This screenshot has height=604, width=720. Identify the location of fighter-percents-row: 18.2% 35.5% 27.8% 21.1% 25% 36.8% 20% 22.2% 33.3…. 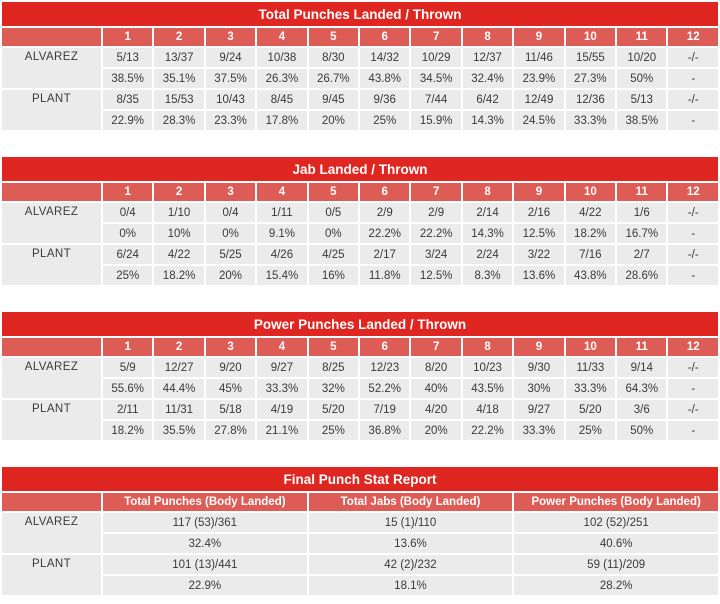
(360, 430).